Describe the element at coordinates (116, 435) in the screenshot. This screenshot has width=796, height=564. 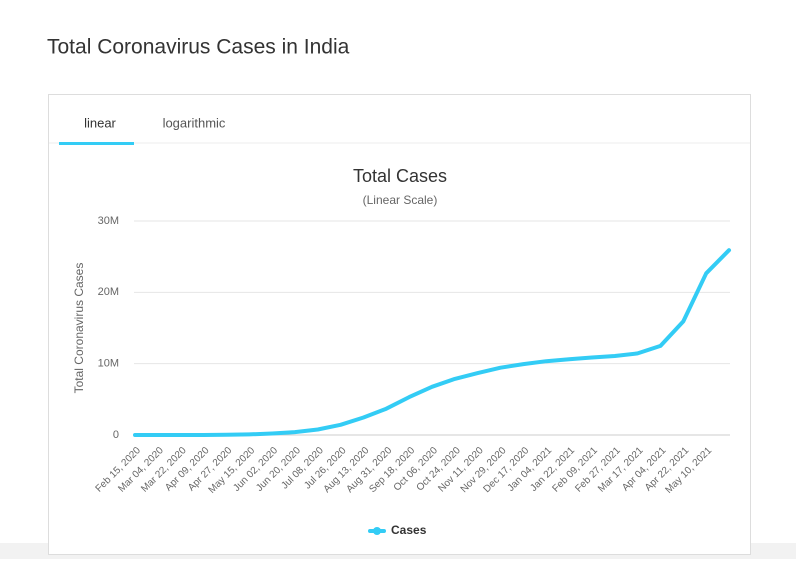
I see `y-tick-label: 0` at that location.